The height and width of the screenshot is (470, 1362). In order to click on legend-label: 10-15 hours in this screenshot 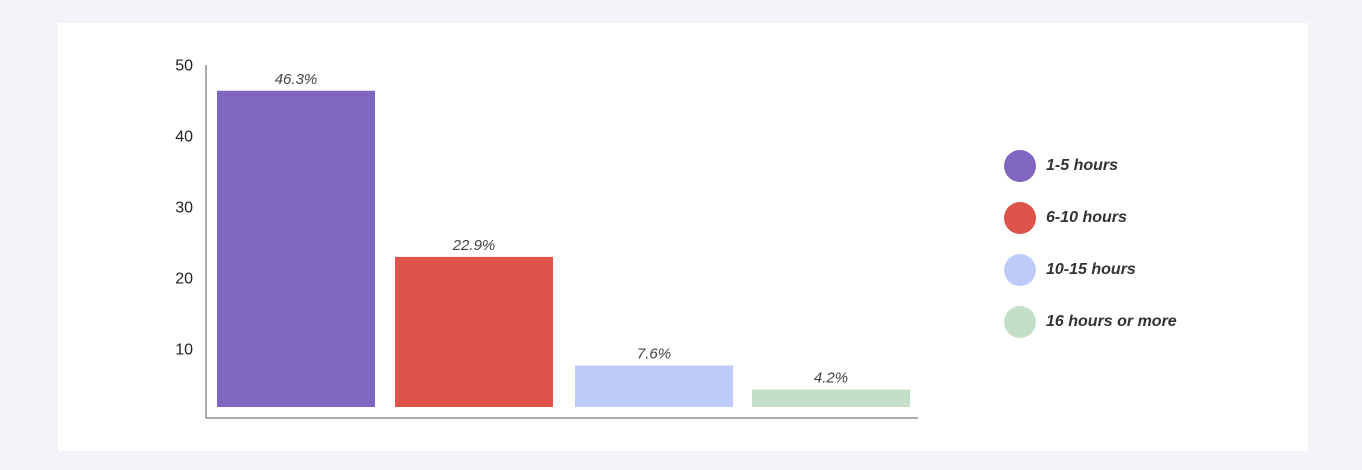, I will do `click(1091, 269)`.